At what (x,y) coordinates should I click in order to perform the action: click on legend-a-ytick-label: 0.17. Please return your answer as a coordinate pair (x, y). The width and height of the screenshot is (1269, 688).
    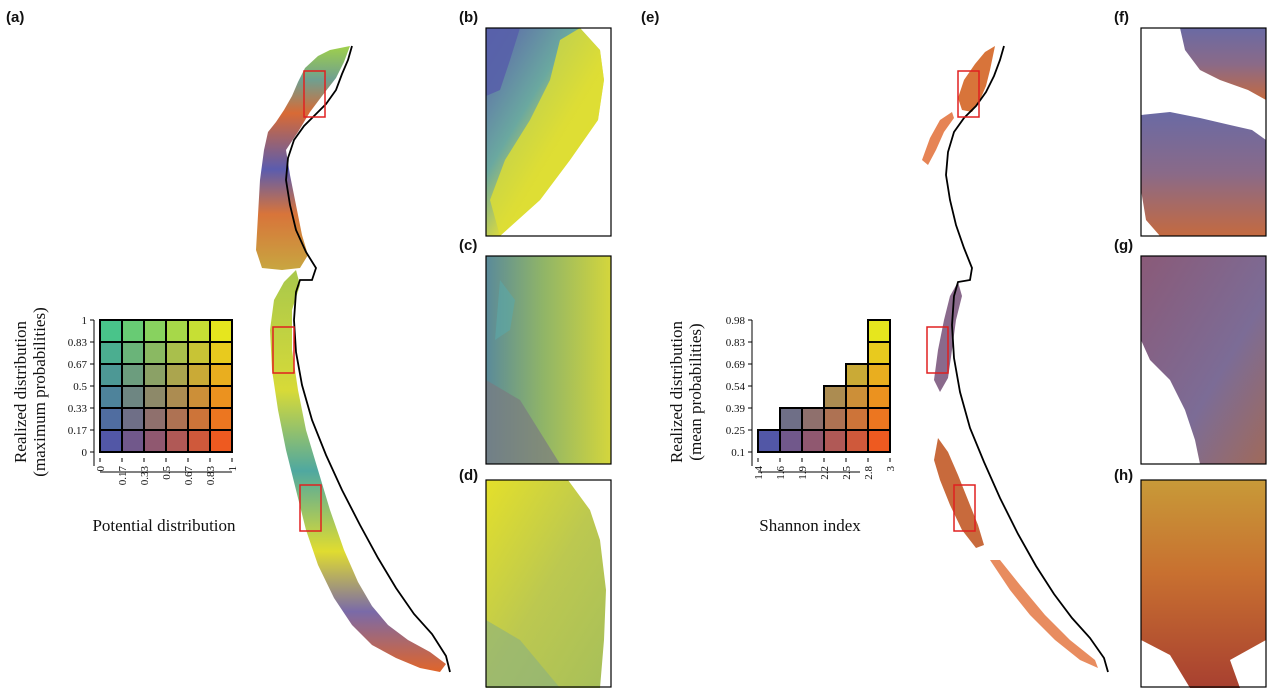
    Looking at the image, I should click on (78, 431).